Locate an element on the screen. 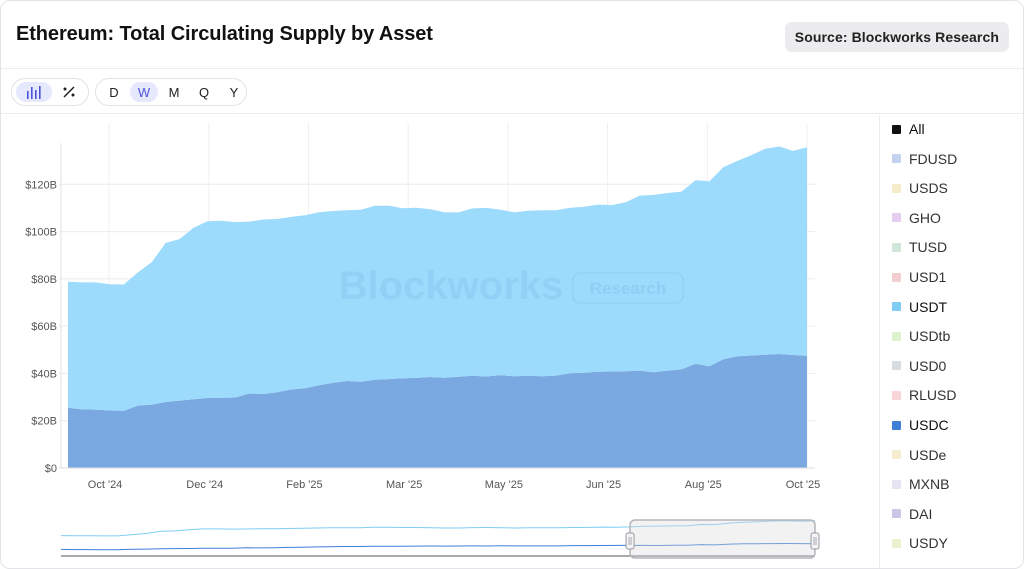 This screenshot has width=1024, height=569. period-q-button: Q is located at coordinates (204, 92).